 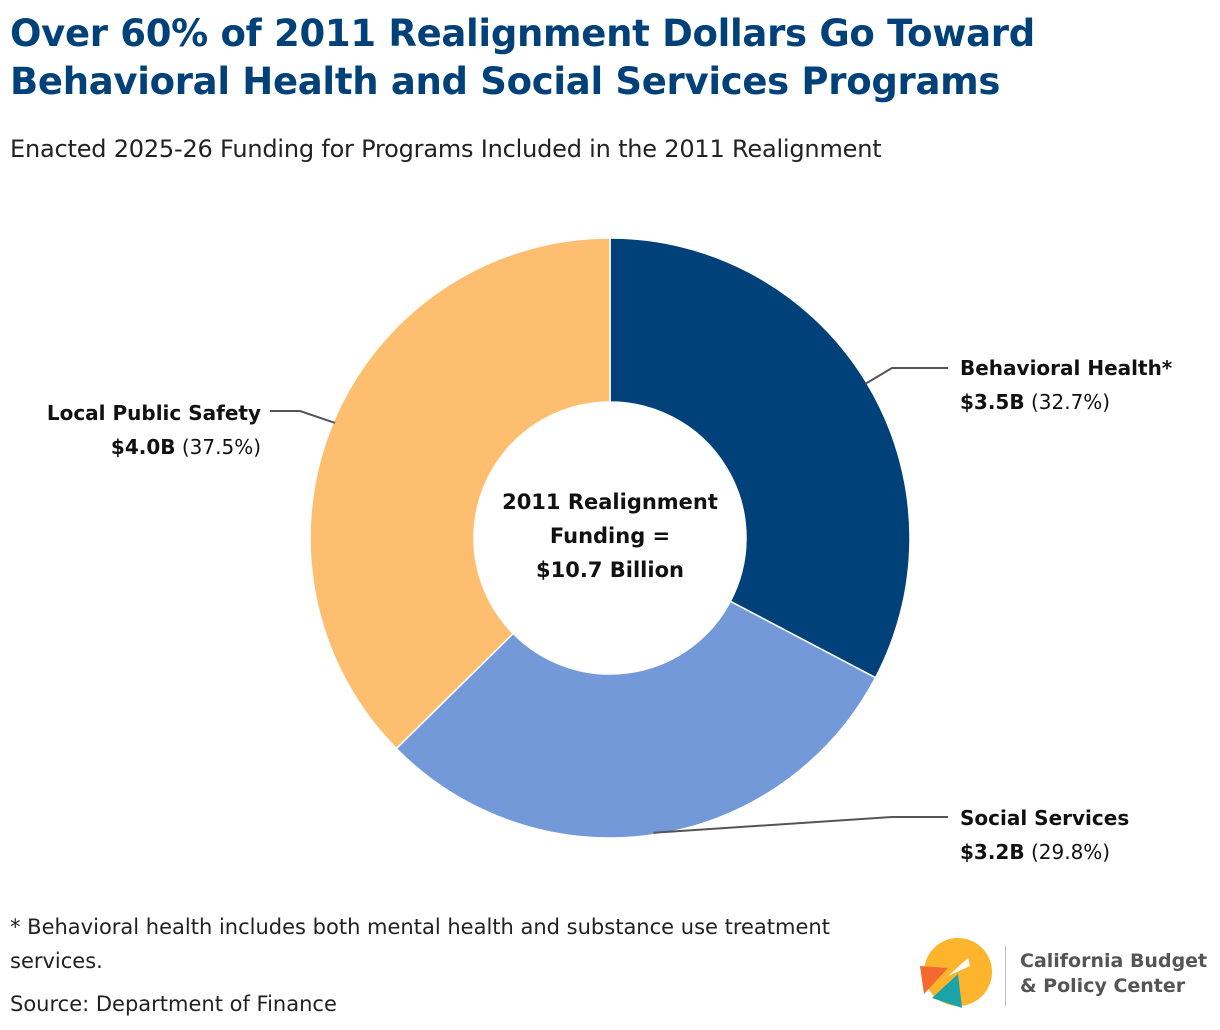 What do you see at coordinates (1103, 986) in the screenshot?
I see `organization-name-line-2: & Policy Center` at bounding box center [1103, 986].